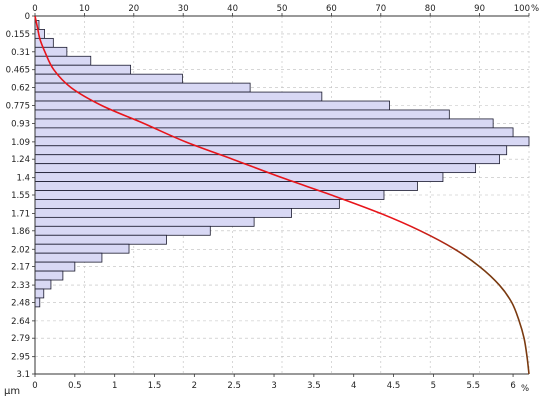 The width and height of the screenshot is (550, 401). Describe the element at coordinates (155, 386) in the screenshot. I see `x-bottom-tick-label: 1.5` at that location.